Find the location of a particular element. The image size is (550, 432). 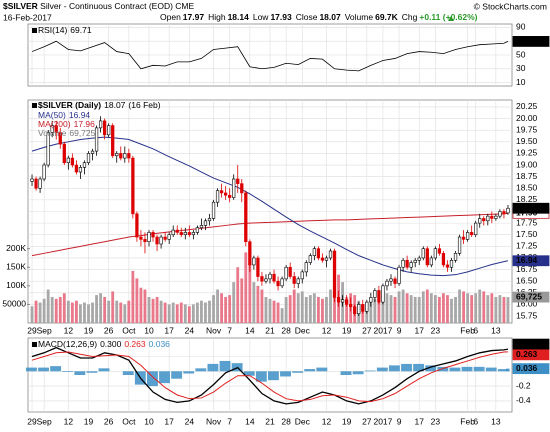

x-tick-label: 6 is located at coordinates (475, 330).